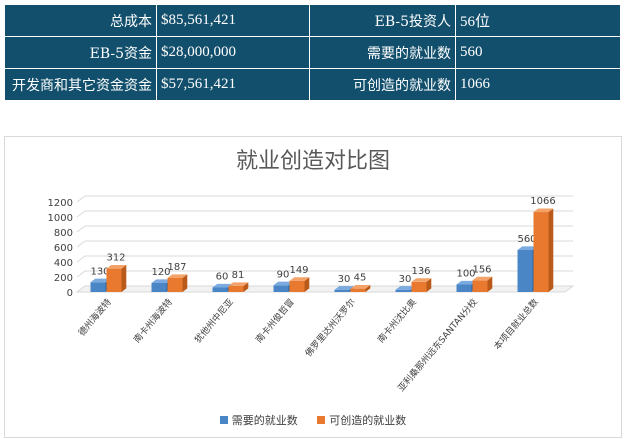 This screenshot has width=632, height=439. I want to click on total-cost-label: 总成本, so click(80, 20).